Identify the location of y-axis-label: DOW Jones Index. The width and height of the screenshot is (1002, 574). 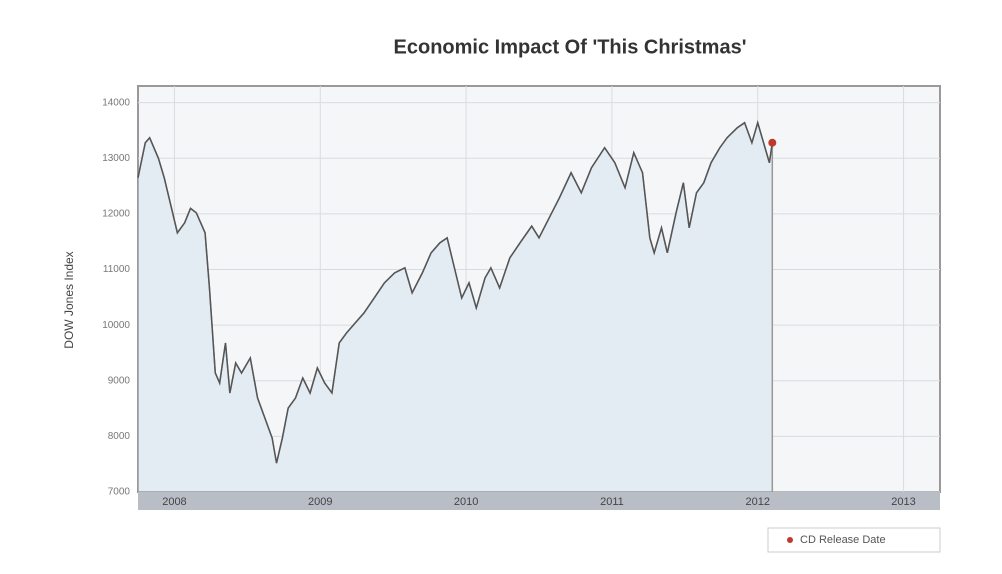
(69, 299).